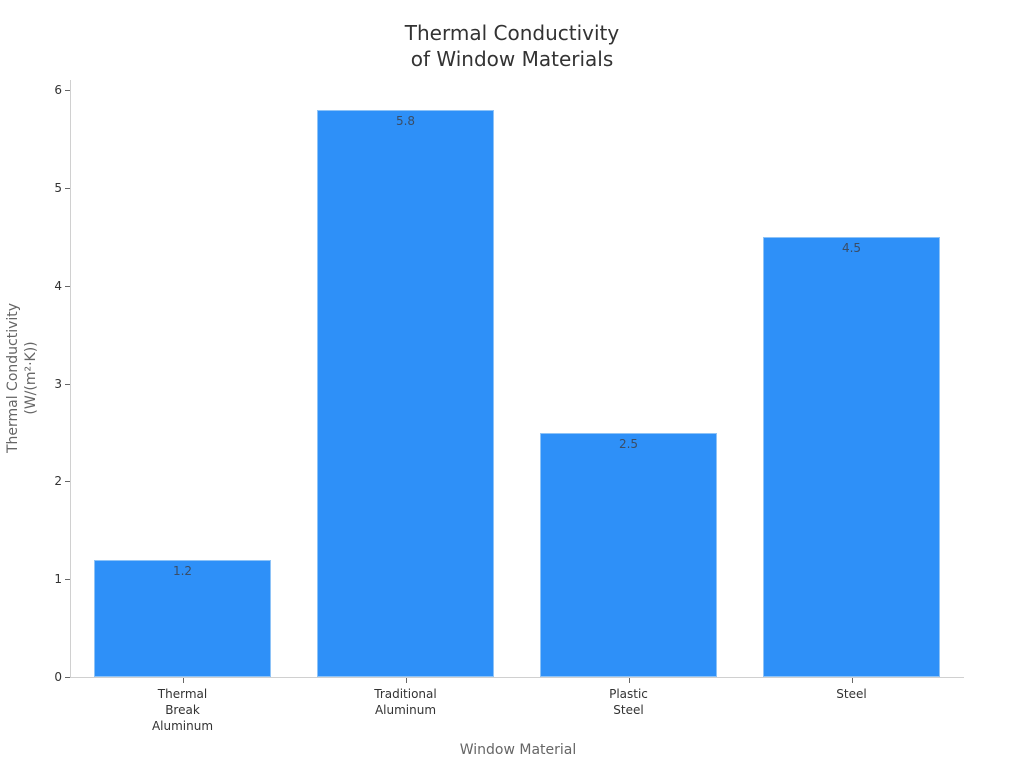  What do you see at coordinates (405, 702) in the screenshot?
I see `x-tick-label: Traditional Aluminum` at bounding box center [405, 702].